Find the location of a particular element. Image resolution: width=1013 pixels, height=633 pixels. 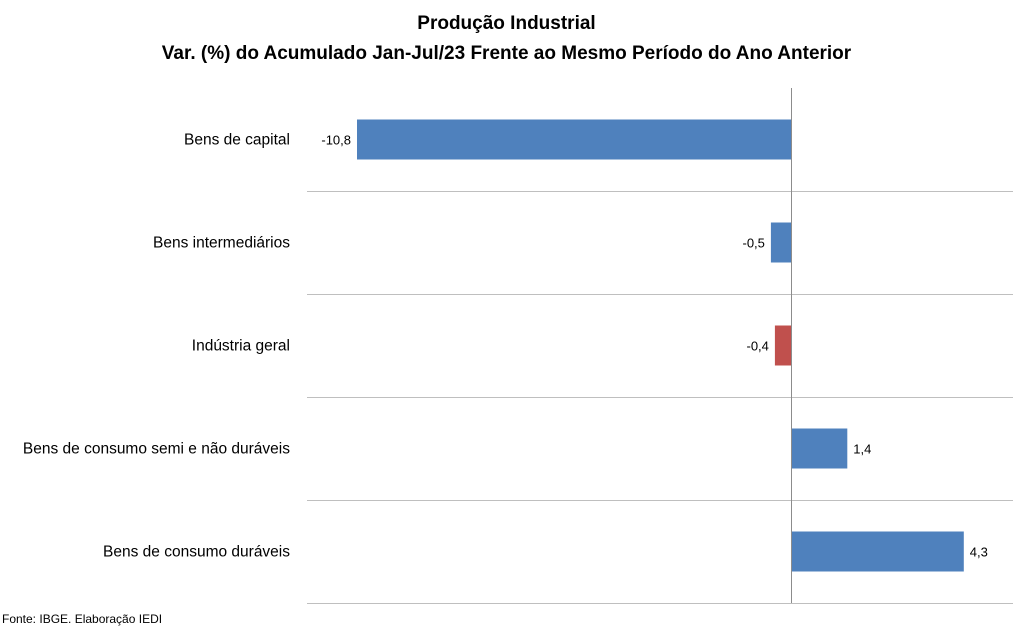

chart-title: Produção Industrial is located at coordinates (506, 23).